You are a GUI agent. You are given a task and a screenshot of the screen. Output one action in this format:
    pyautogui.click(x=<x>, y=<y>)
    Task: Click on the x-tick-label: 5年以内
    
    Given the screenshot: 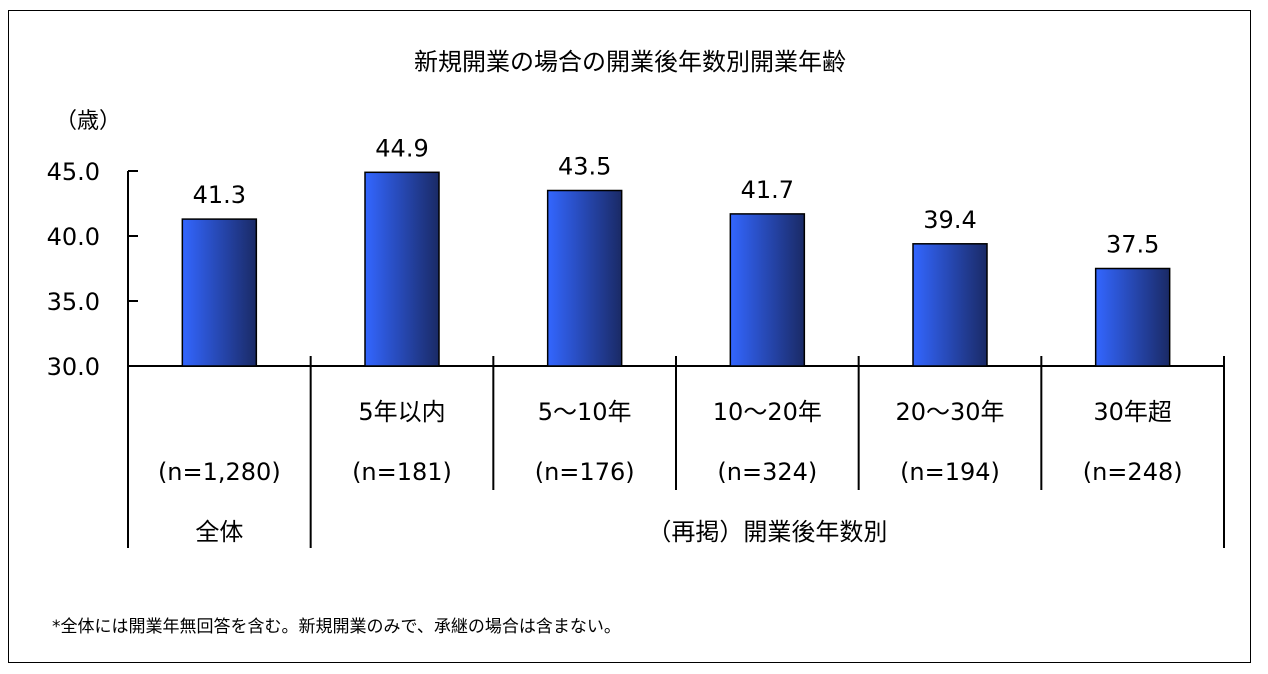 What is the action you would take?
    pyautogui.click(x=401, y=412)
    